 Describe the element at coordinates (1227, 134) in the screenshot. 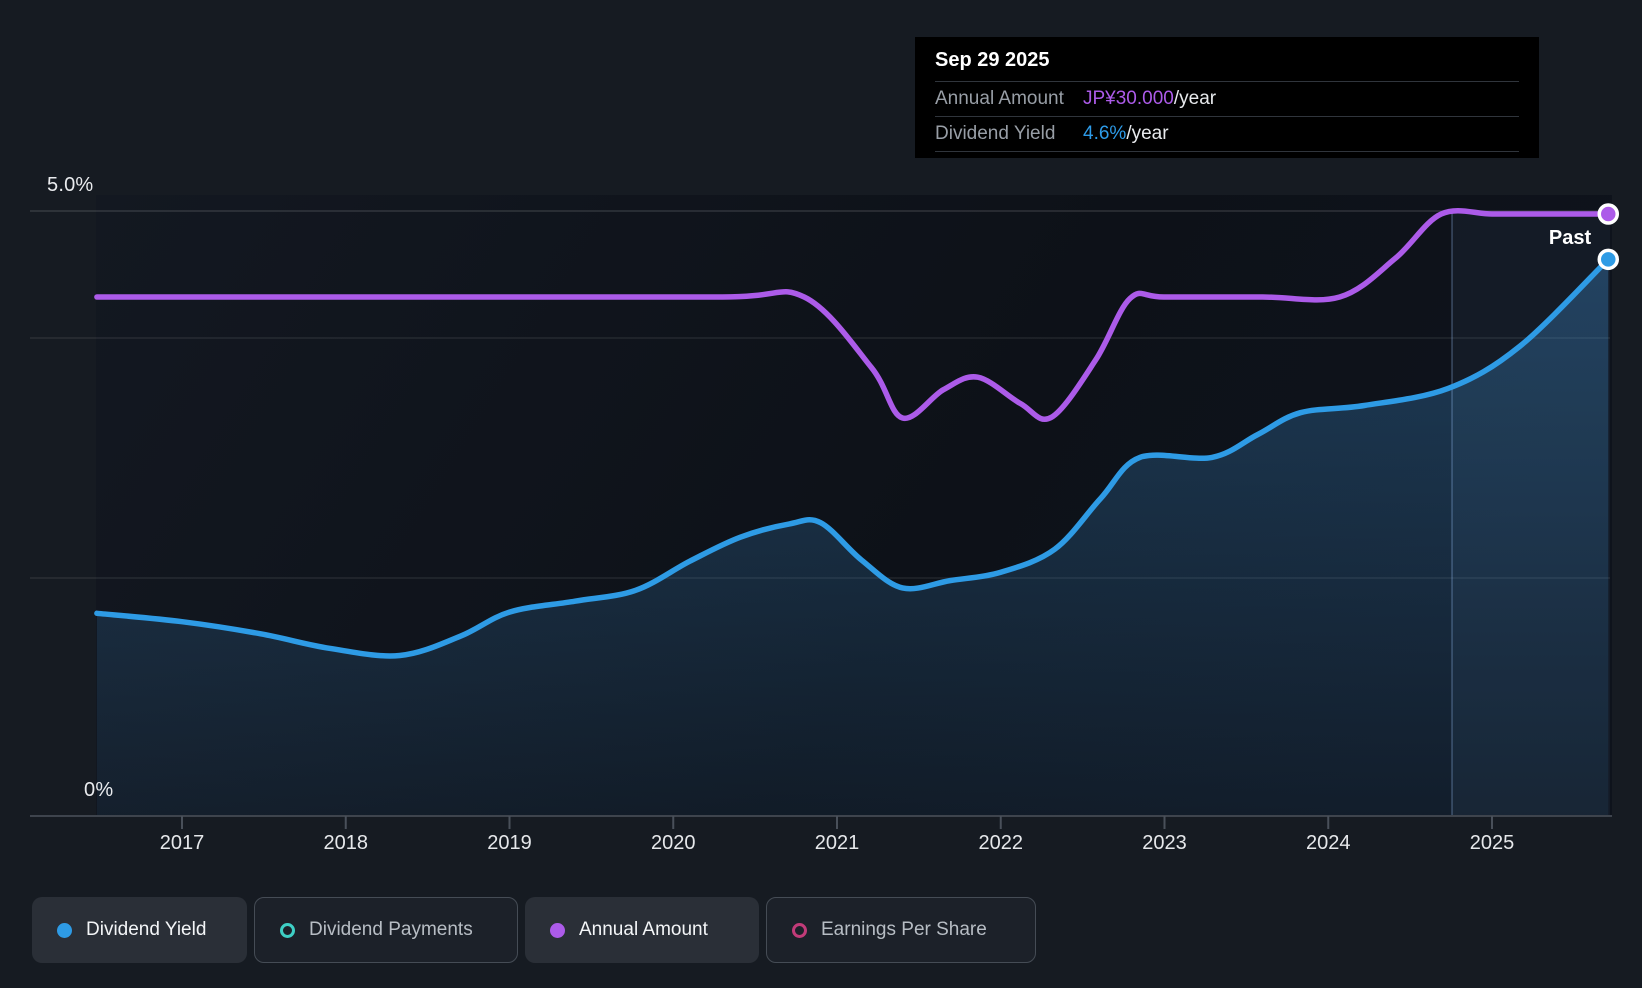

I see `tooltip-row-dividend-yield: Dividend Yield 4.6%/year` at that location.